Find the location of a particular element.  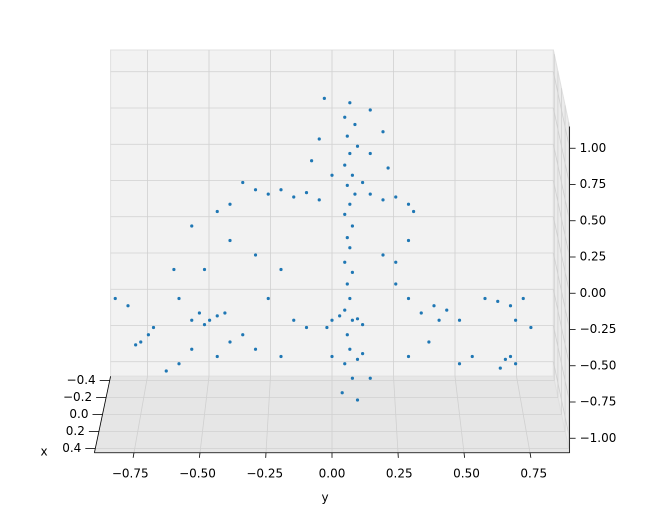

y-tick-label: −0.25 is located at coordinates (264, 474).